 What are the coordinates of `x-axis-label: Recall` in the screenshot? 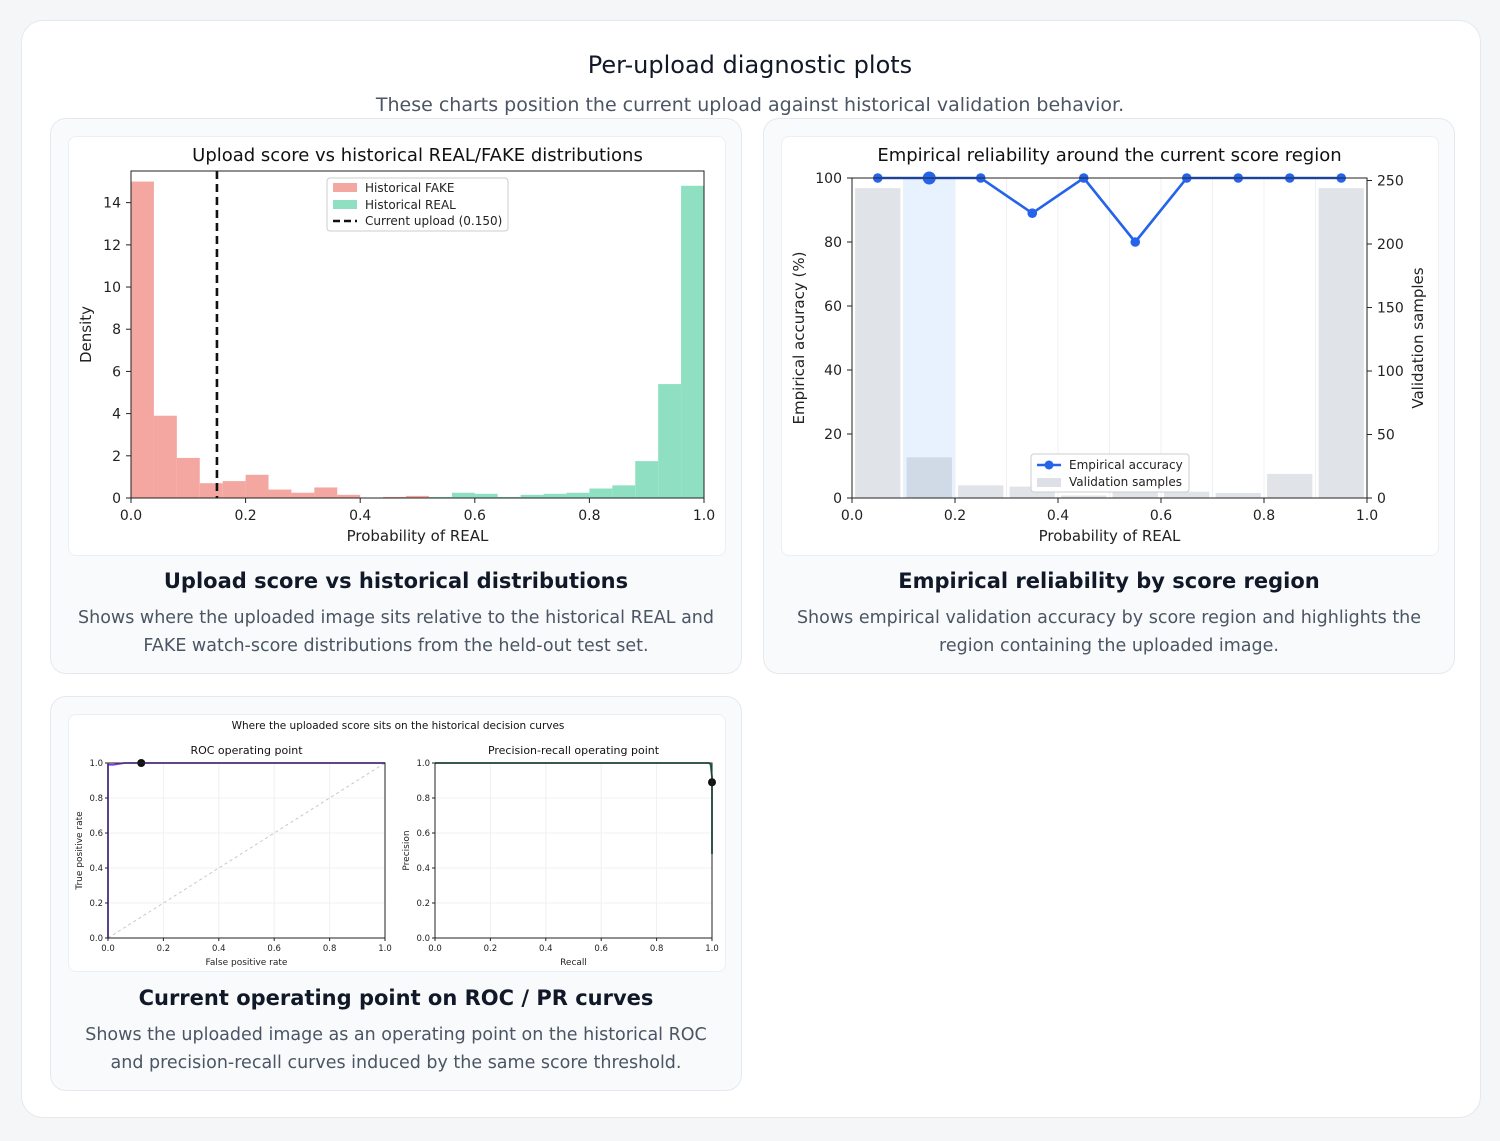 It's located at (573, 963).